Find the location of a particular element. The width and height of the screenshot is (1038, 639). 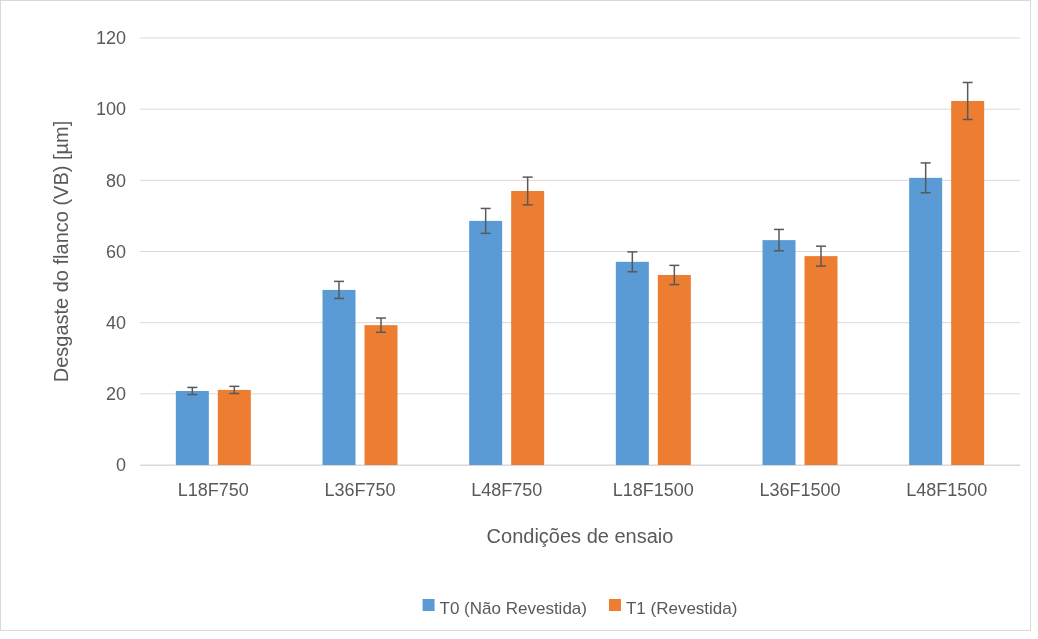

y-tick-label: 80 is located at coordinates (115, 180).